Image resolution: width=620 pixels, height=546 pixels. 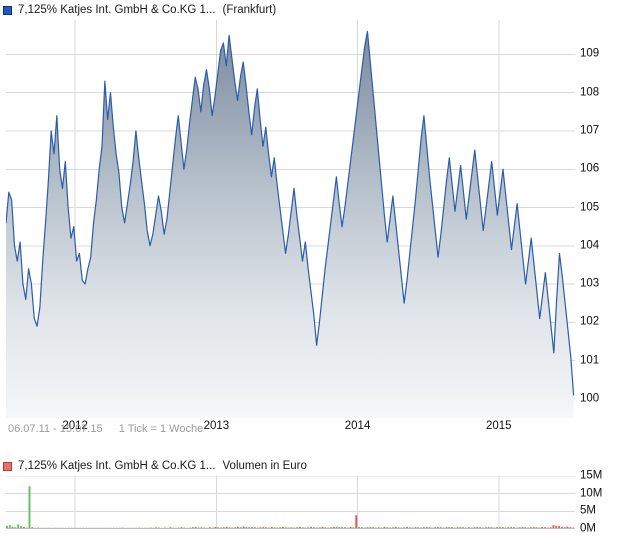 I want to click on price-y-axis-tick: 102, so click(x=590, y=321).